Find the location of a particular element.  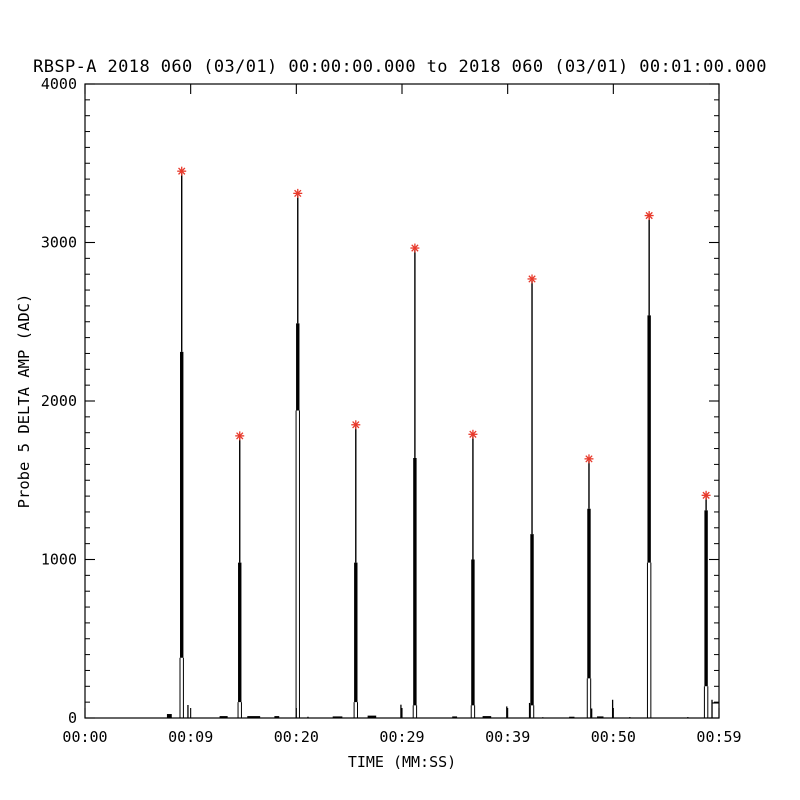

y-tick-label: 0 is located at coordinates (72, 718).